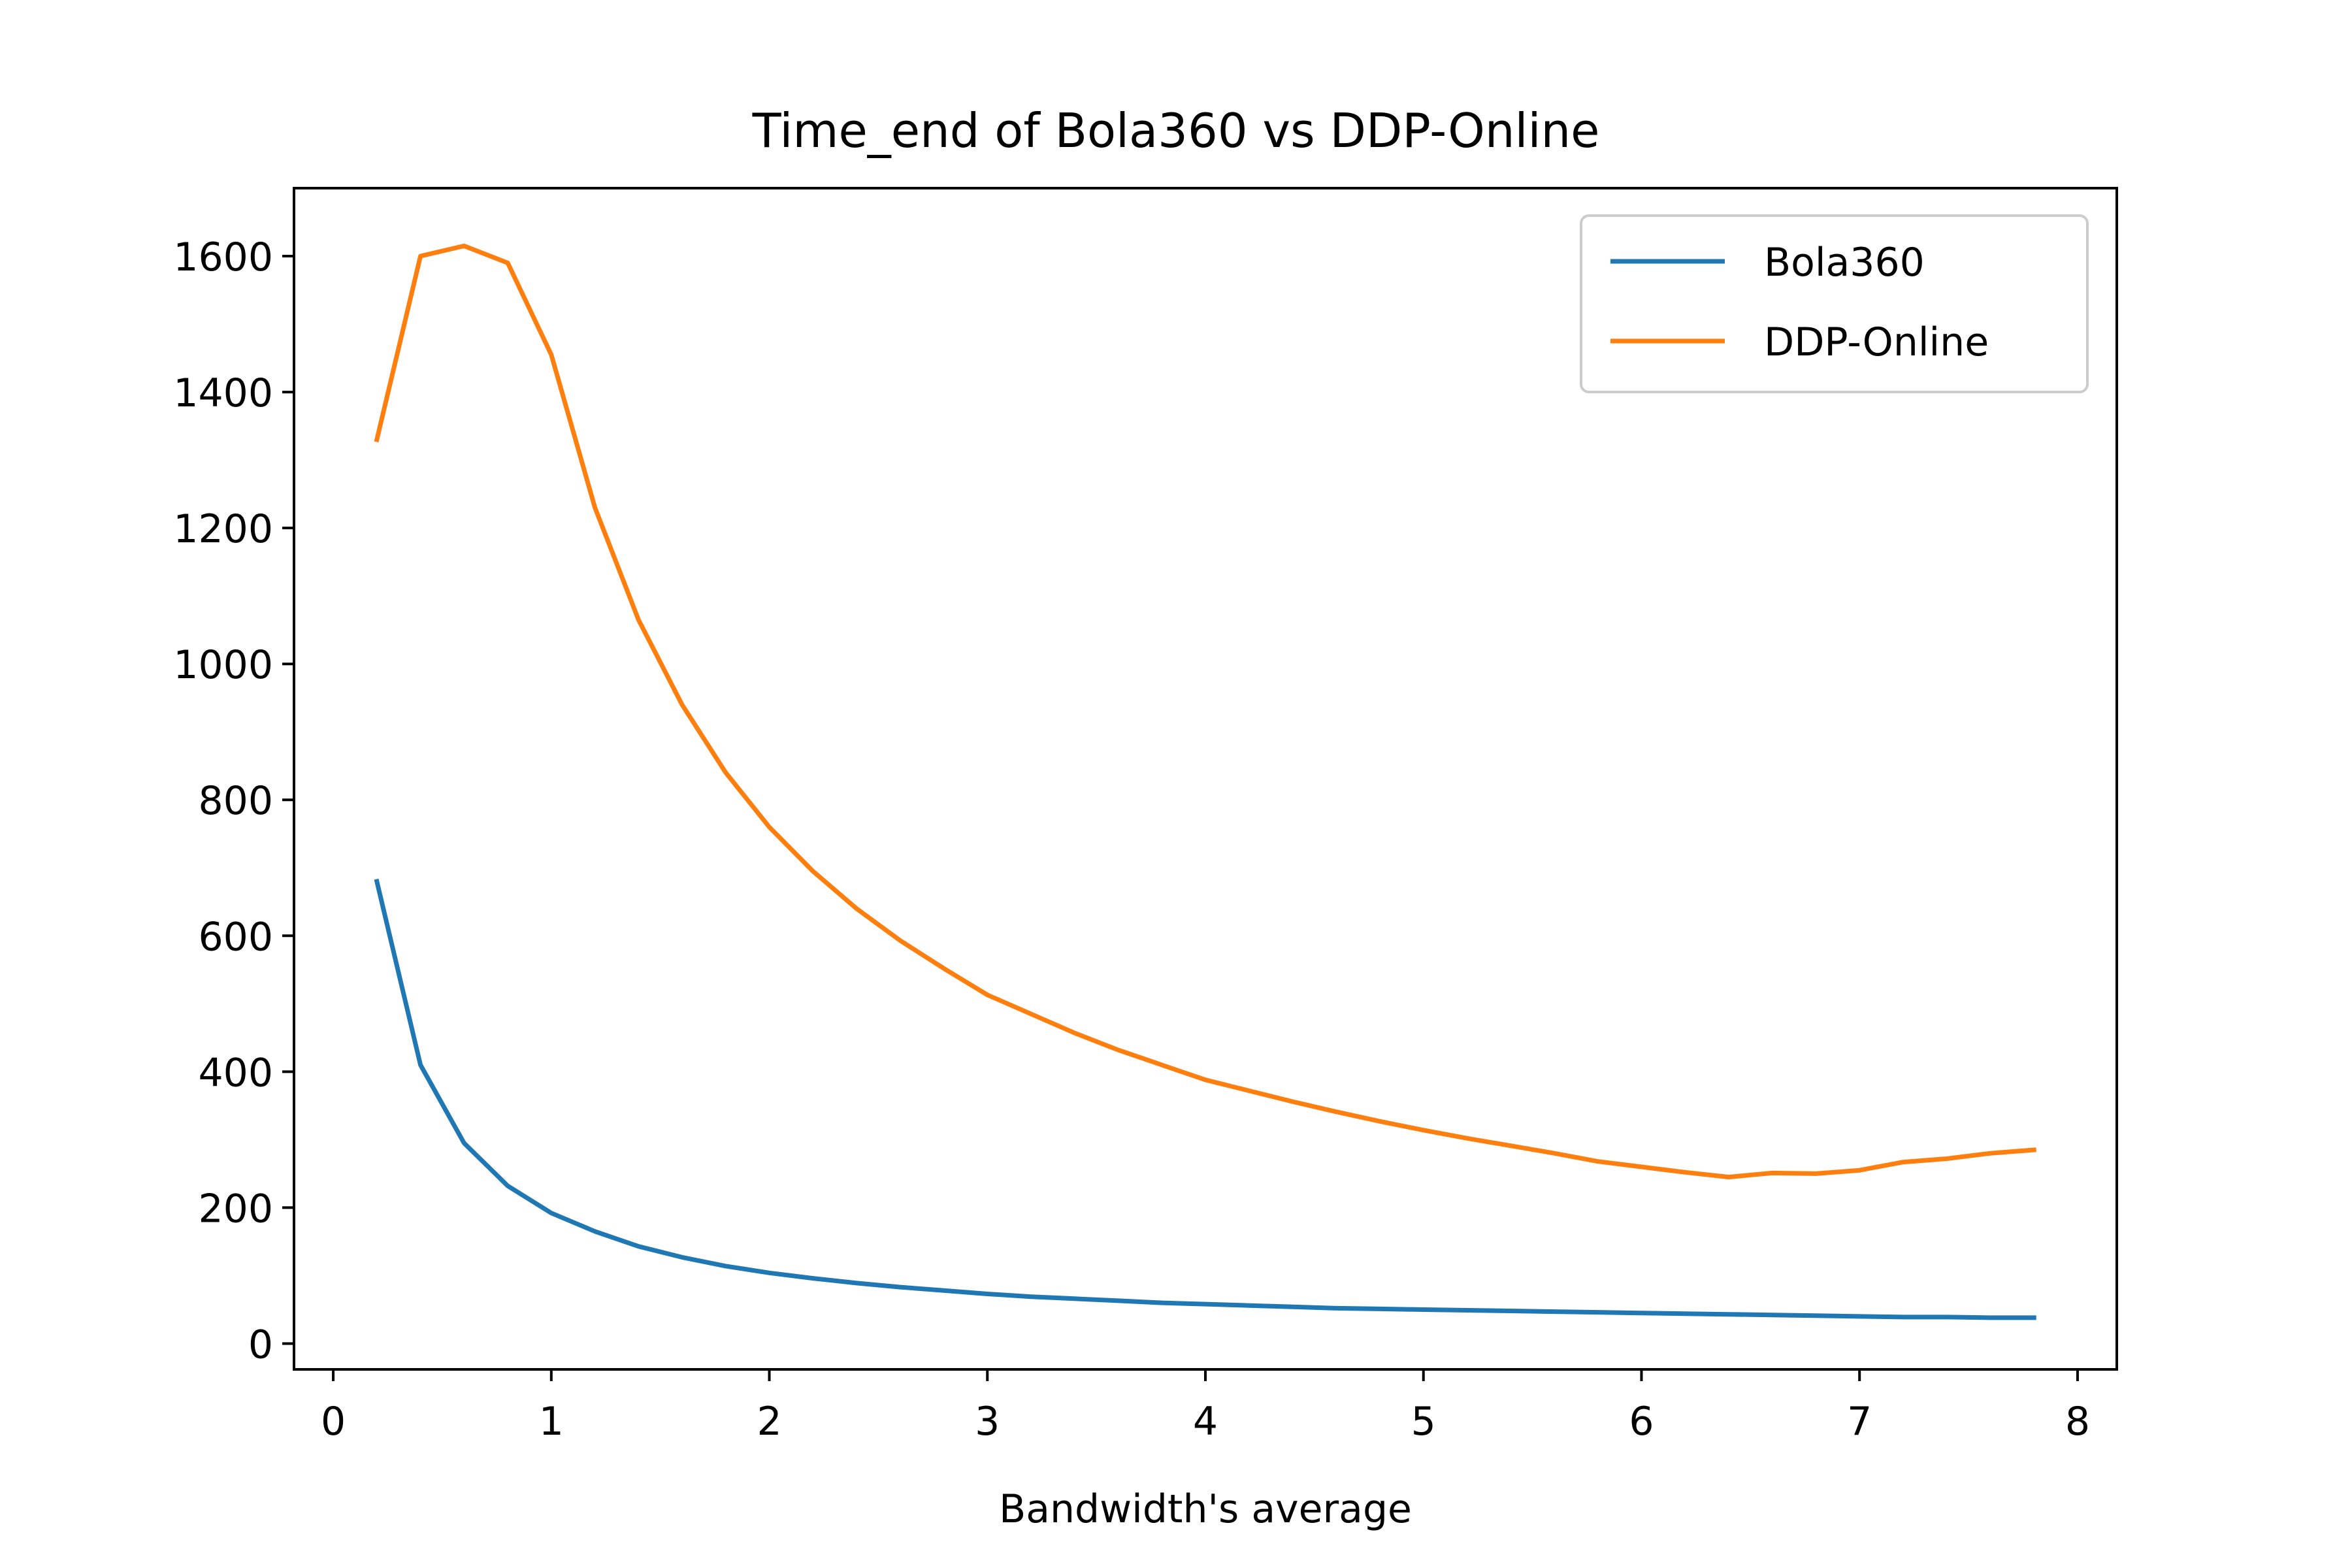  Describe the element at coordinates (333, 1422) in the screenshot. I see `x-tick-label: 0` at that location.